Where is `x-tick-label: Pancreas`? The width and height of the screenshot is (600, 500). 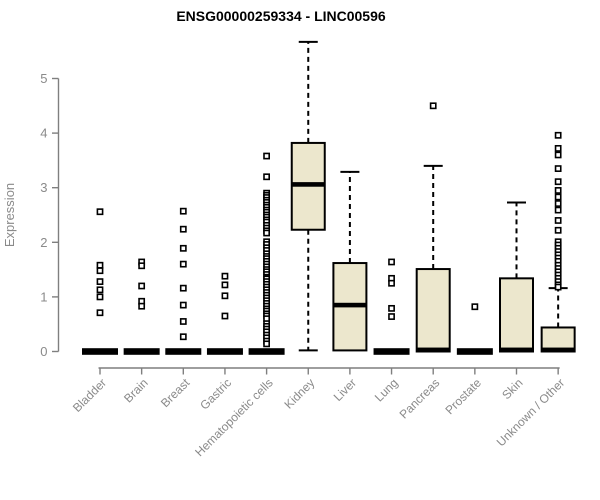
x-tick-label: Pancreas is located at coordinates (420, 399).